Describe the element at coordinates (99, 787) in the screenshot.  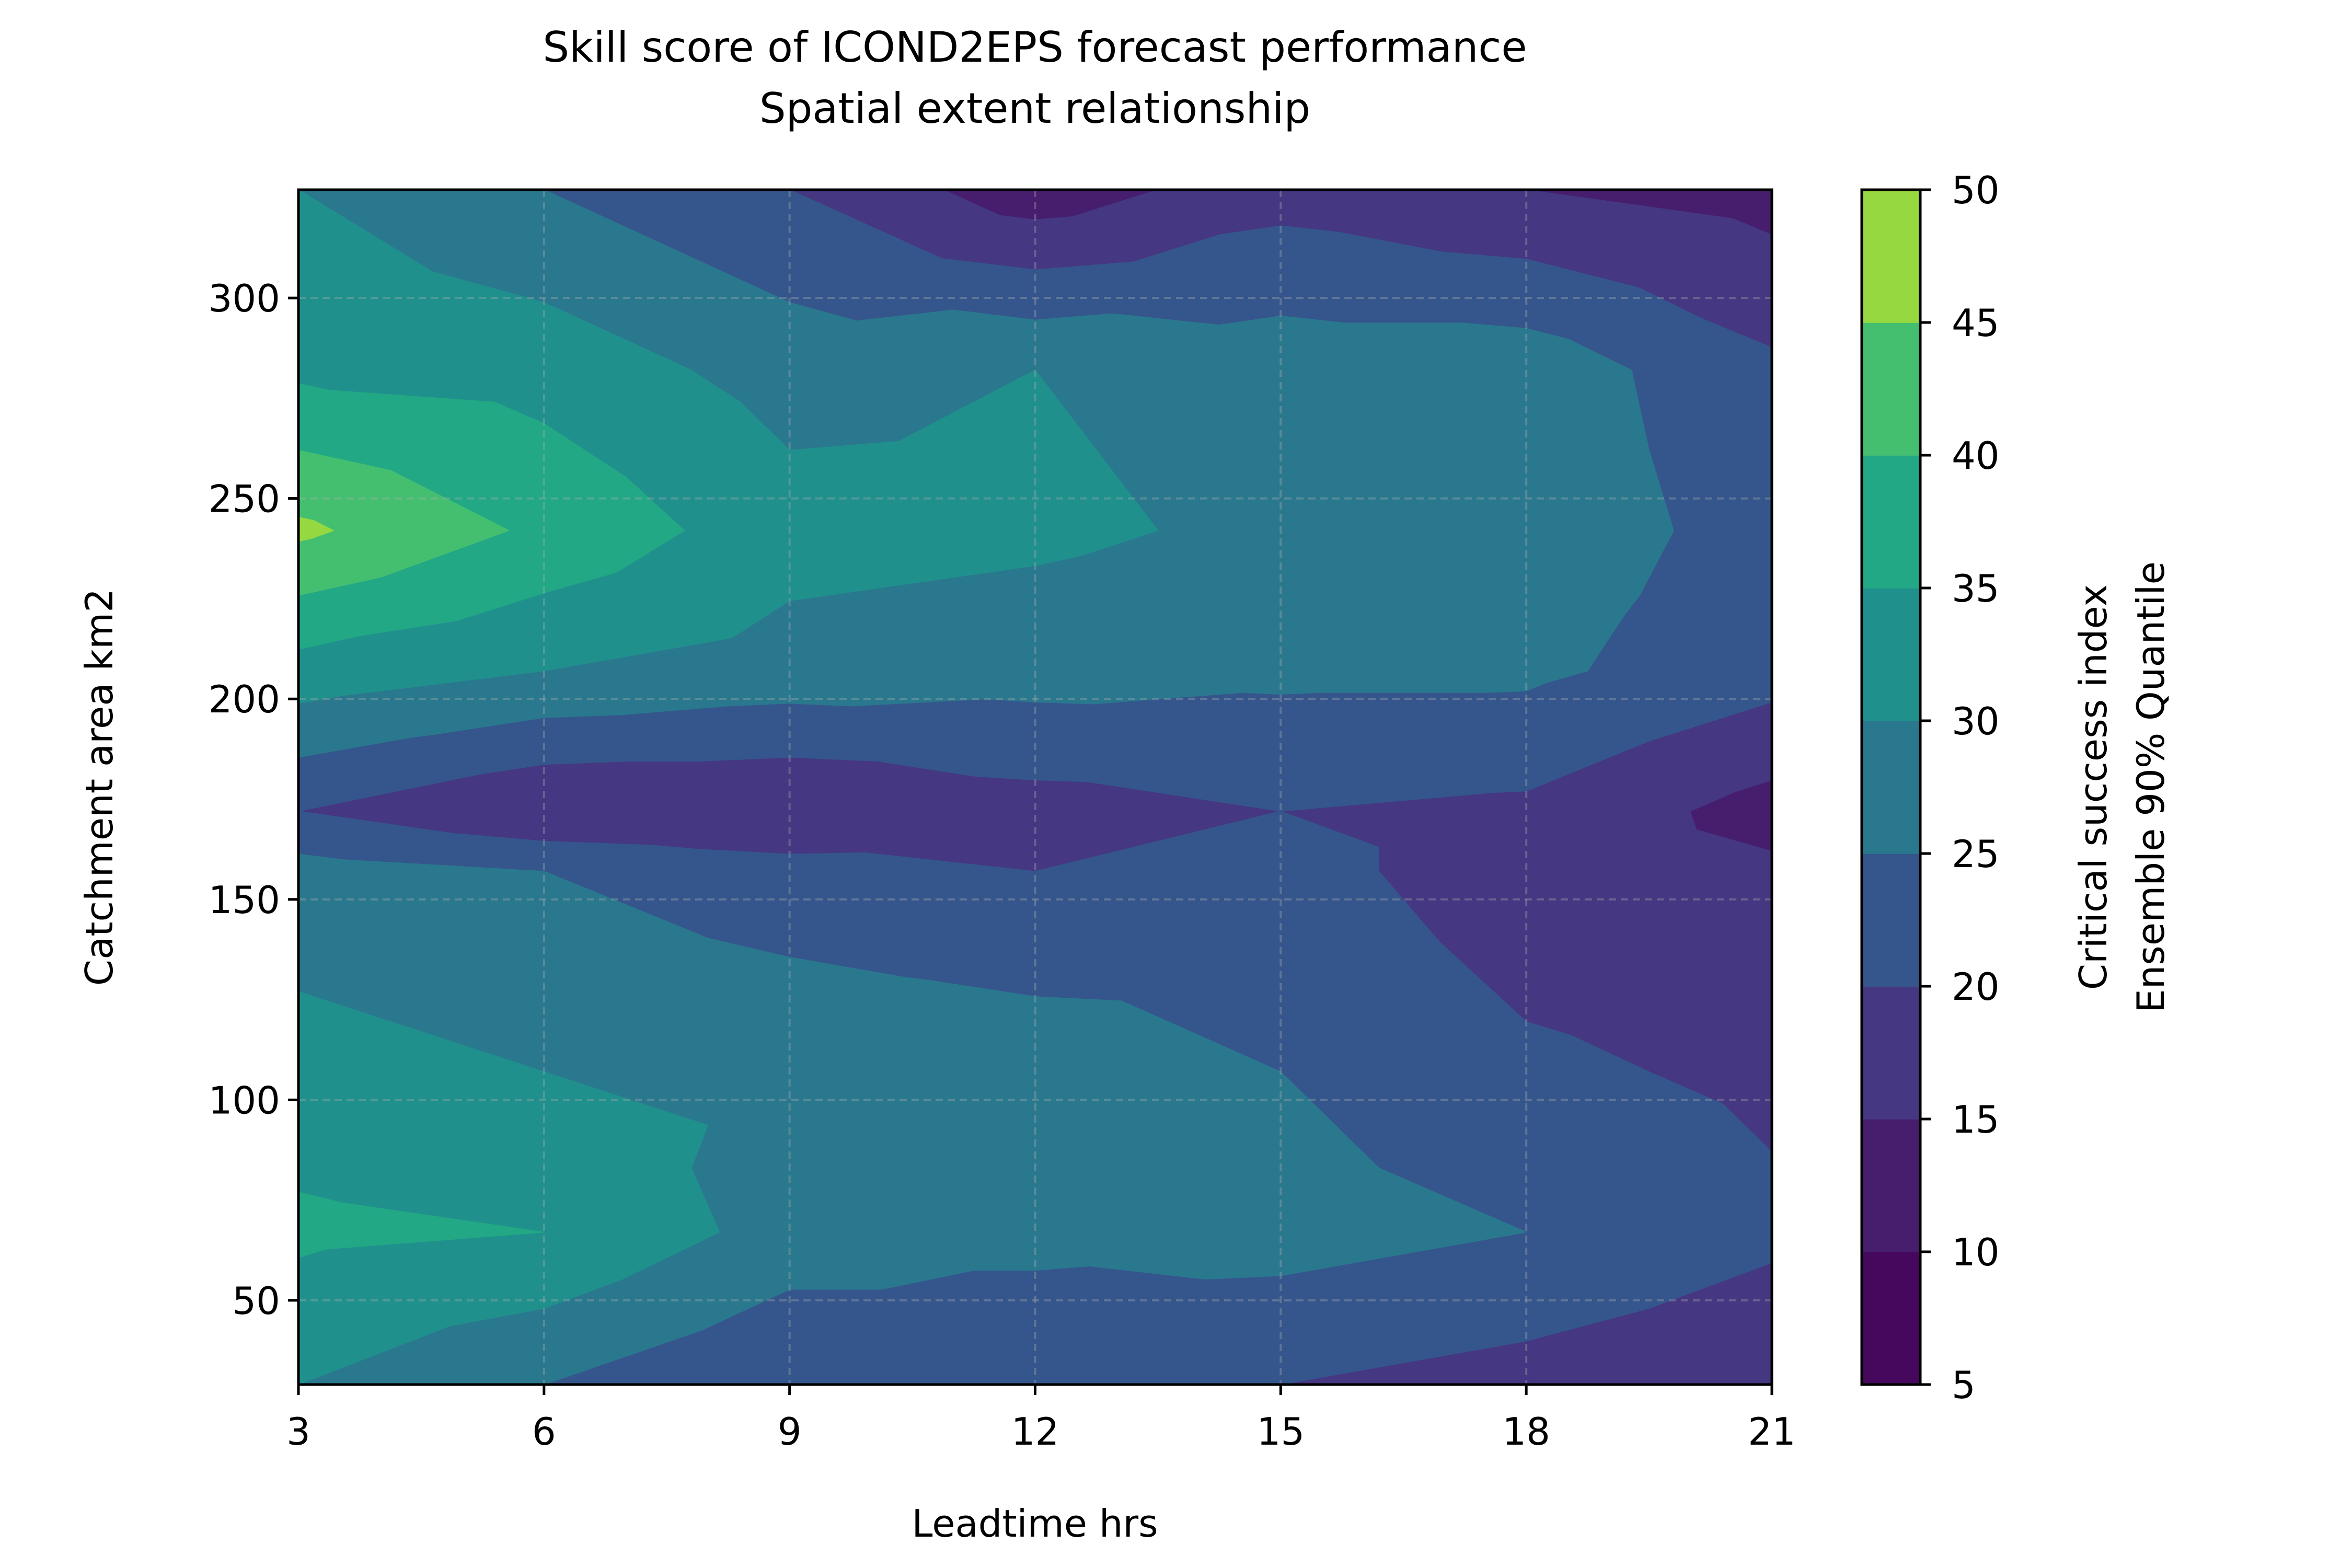
I see `y-axis-label: Catchment area km2` at that location.